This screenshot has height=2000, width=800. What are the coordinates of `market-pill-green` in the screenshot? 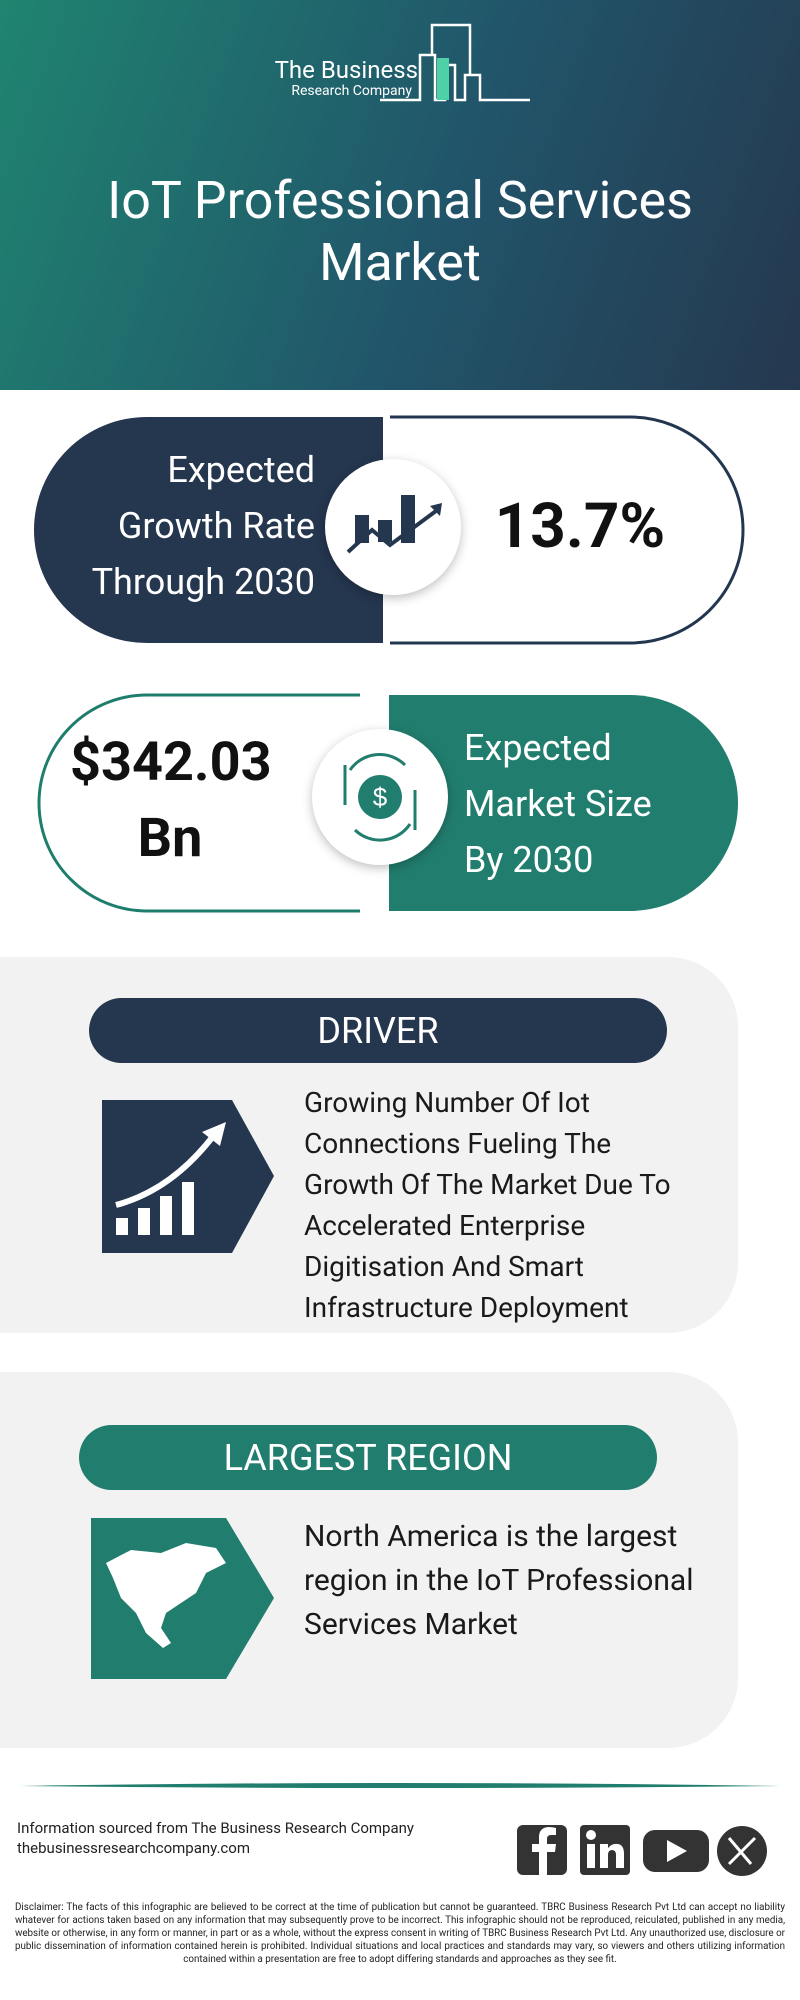 It's located at (563, 803).